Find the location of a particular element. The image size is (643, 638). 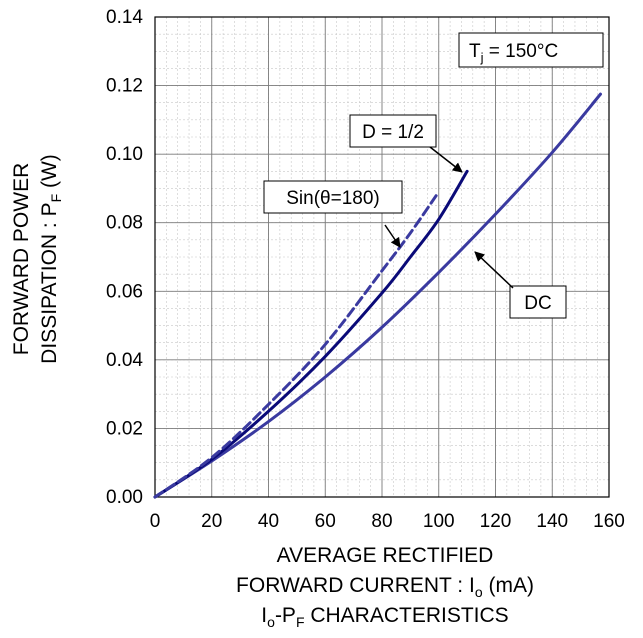

d-half-arrow is located at coordinates (446, 159).